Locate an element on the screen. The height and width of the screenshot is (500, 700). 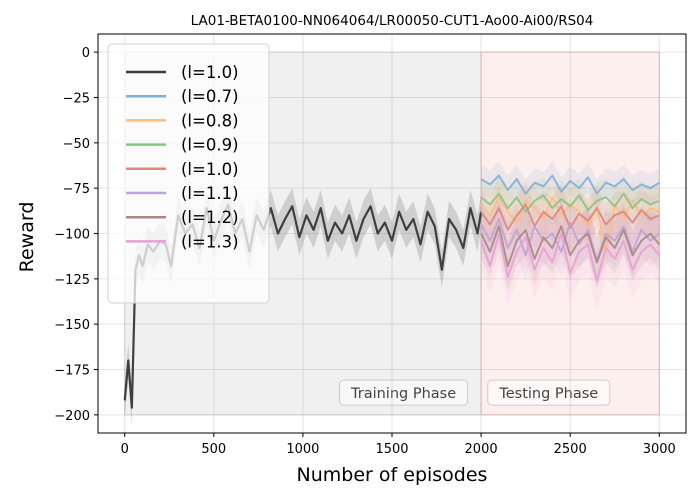
legend-label: (l=0.9) is located at coordinates (210, 145).